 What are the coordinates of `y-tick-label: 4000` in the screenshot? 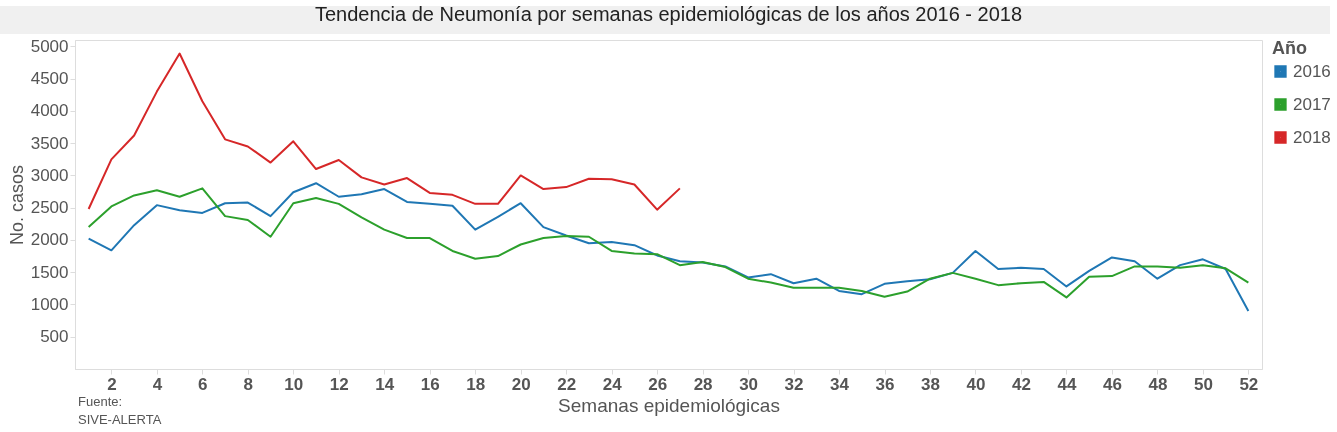 It's located at (49, 111).